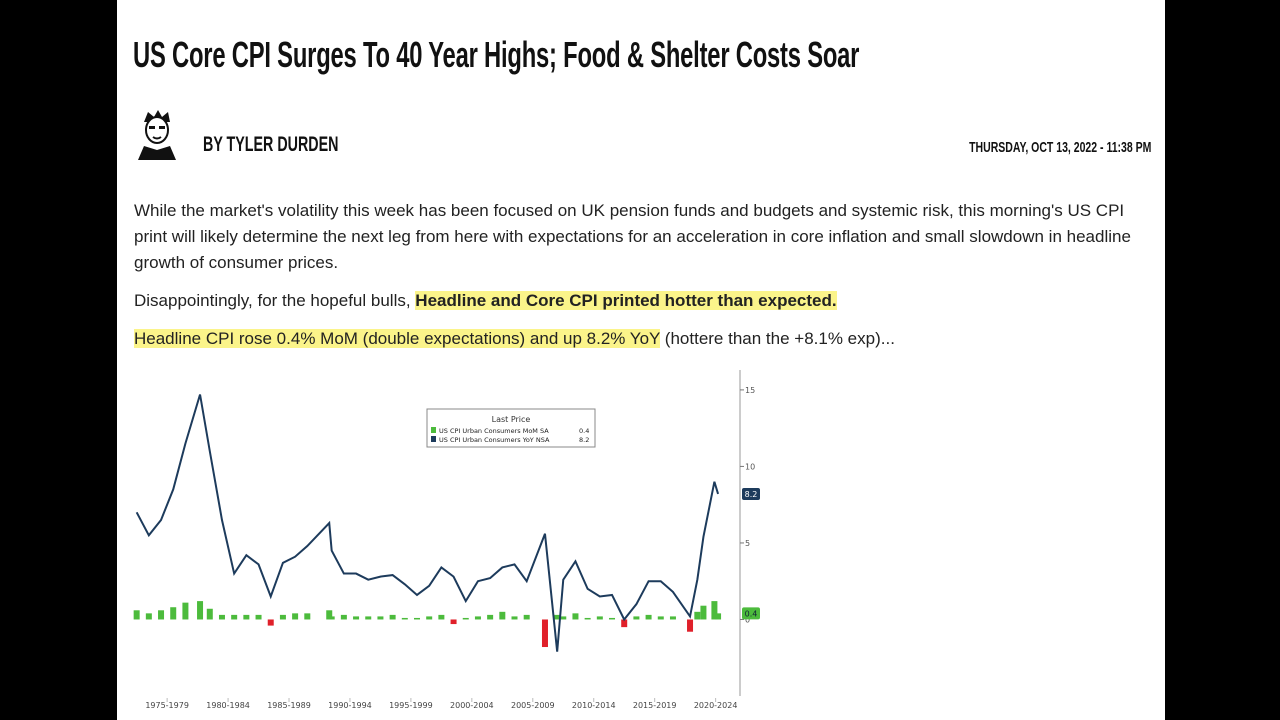 Image resolution: width=1280 pixels, height=720 pixels. Describe the element at coordinates (350, 705) in the screenshot. I see `x-tick-label: 1990-1994` at that location.